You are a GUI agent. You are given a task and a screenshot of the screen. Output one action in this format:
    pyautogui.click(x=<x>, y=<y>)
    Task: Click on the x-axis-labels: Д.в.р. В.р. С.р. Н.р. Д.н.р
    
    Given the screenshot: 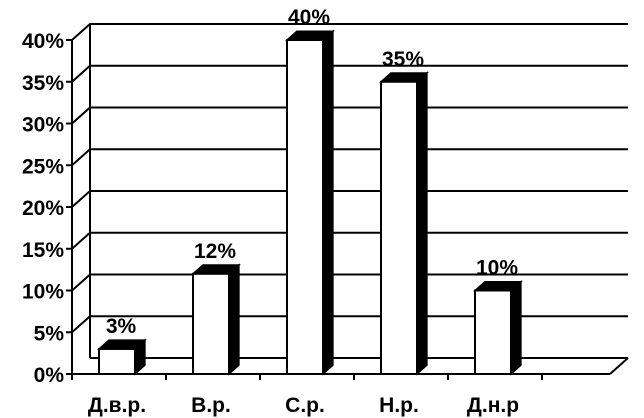 What is the action you would take?
    pyautogui.click(x=303, y=405)
    